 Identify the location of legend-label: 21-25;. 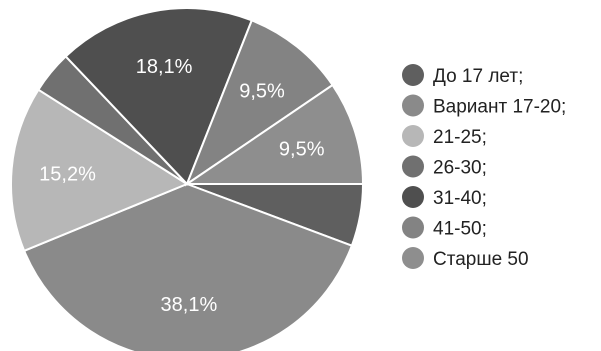
(460, 137).